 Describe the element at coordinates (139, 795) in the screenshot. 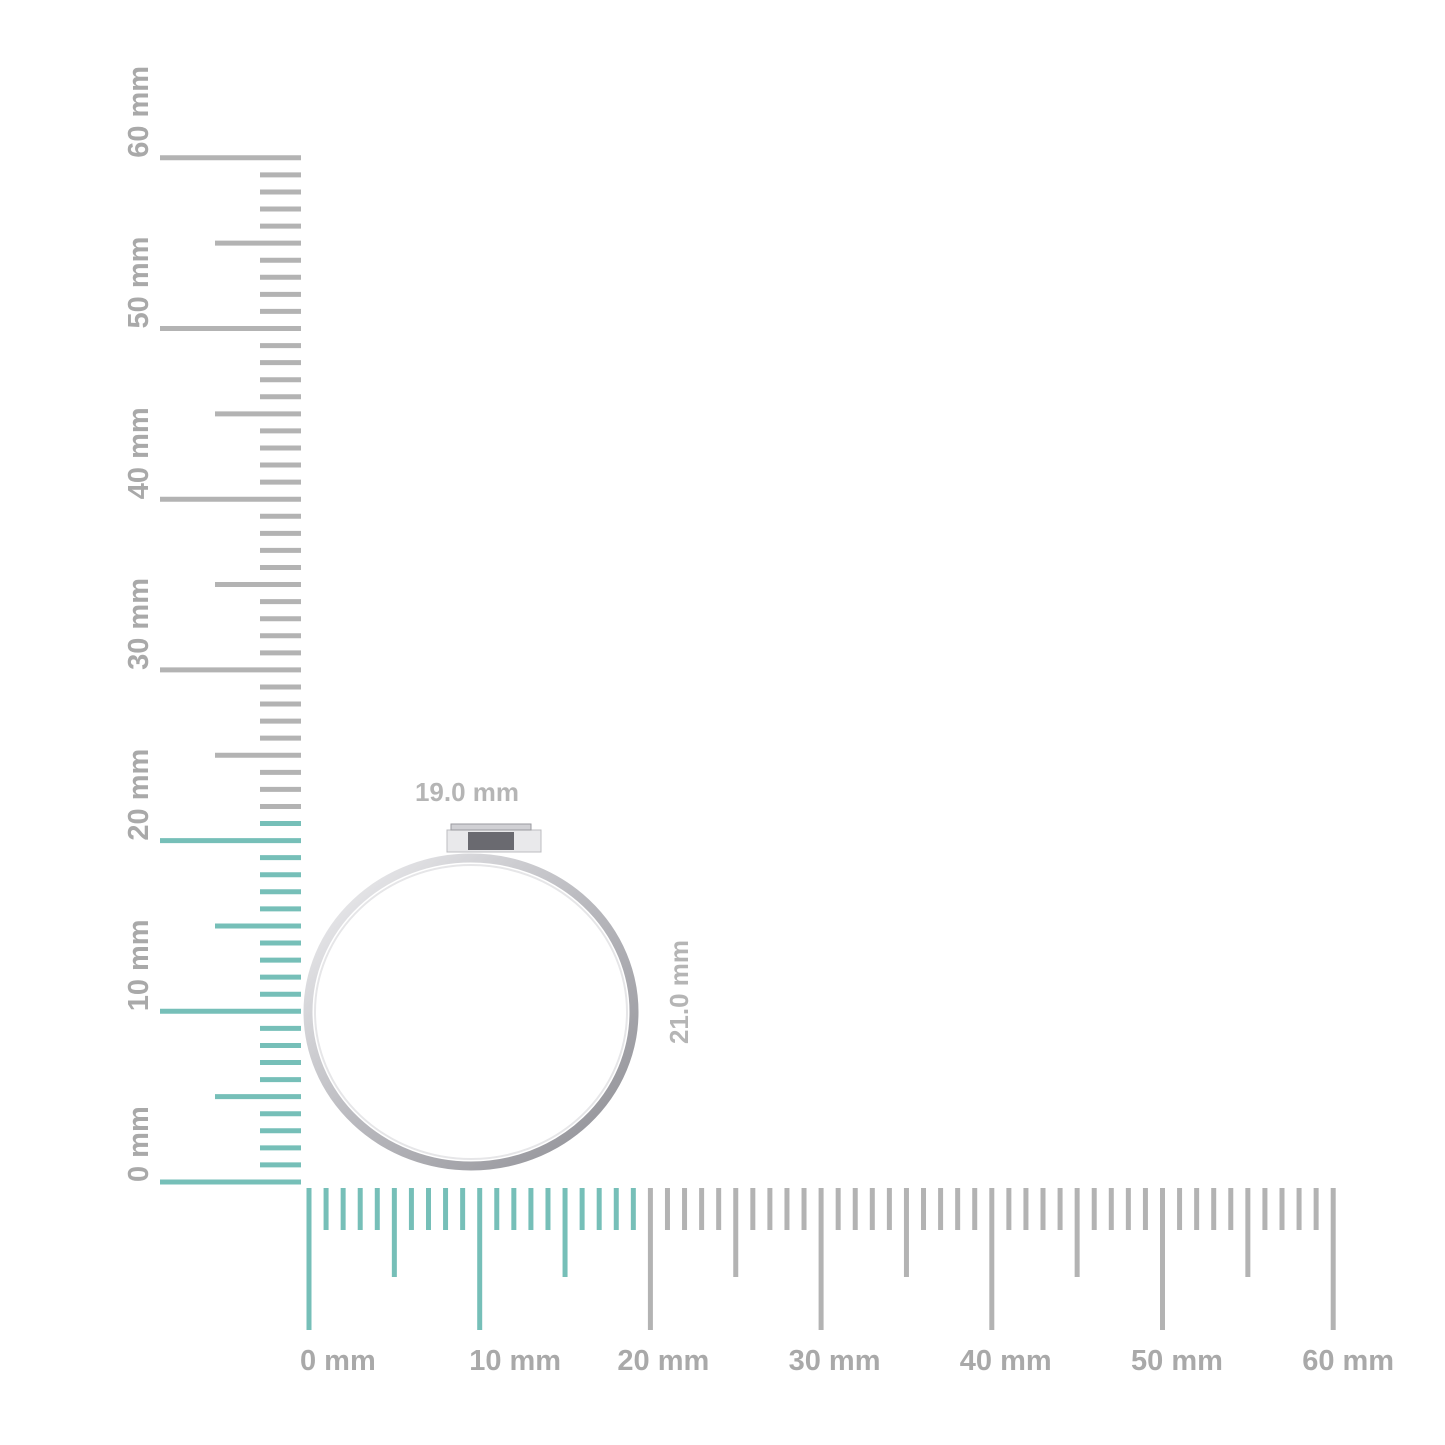

I see `vertical-label: 20 mm` at that location.